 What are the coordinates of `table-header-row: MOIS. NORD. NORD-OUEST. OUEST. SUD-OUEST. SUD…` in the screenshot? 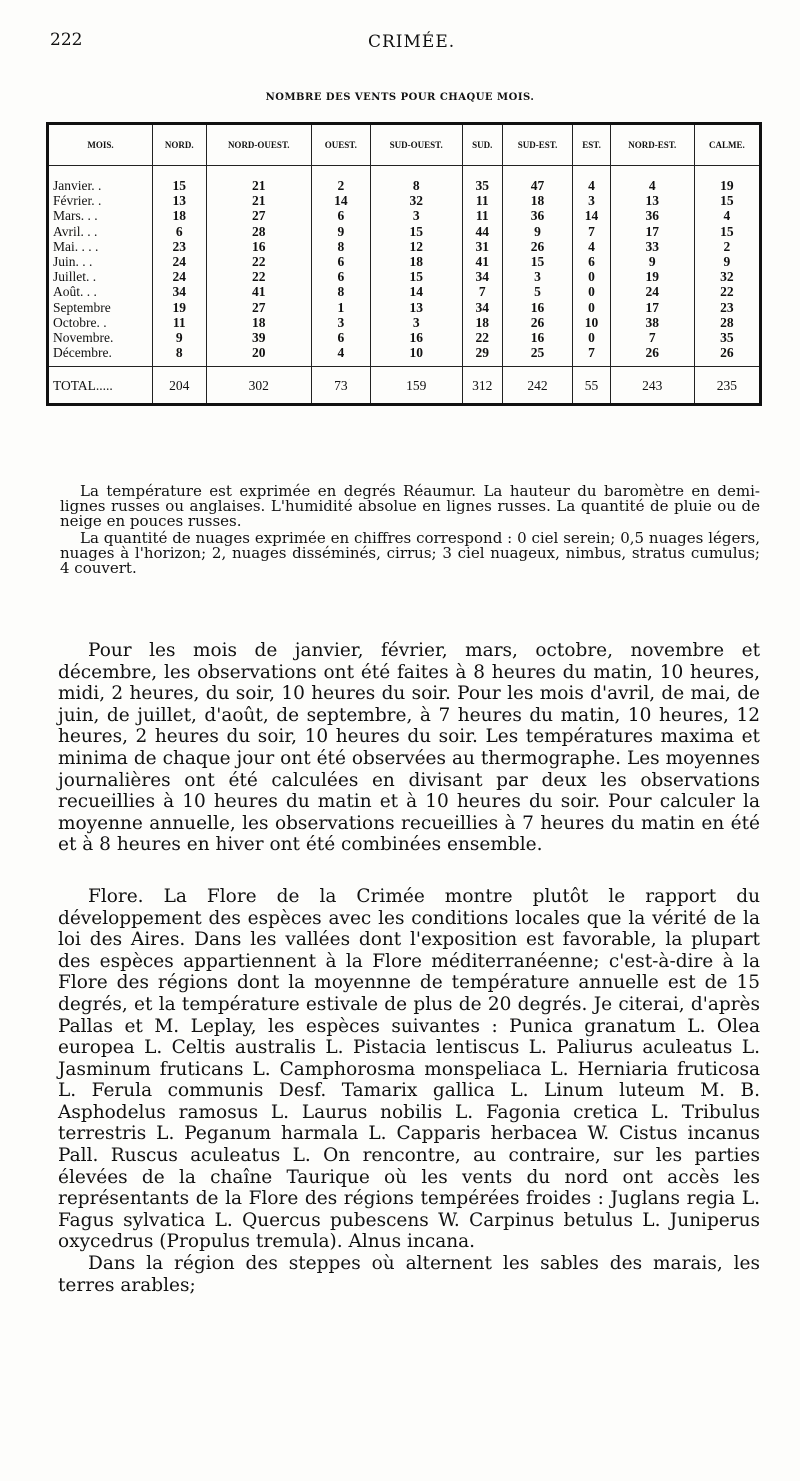 It's located at (404, 144).